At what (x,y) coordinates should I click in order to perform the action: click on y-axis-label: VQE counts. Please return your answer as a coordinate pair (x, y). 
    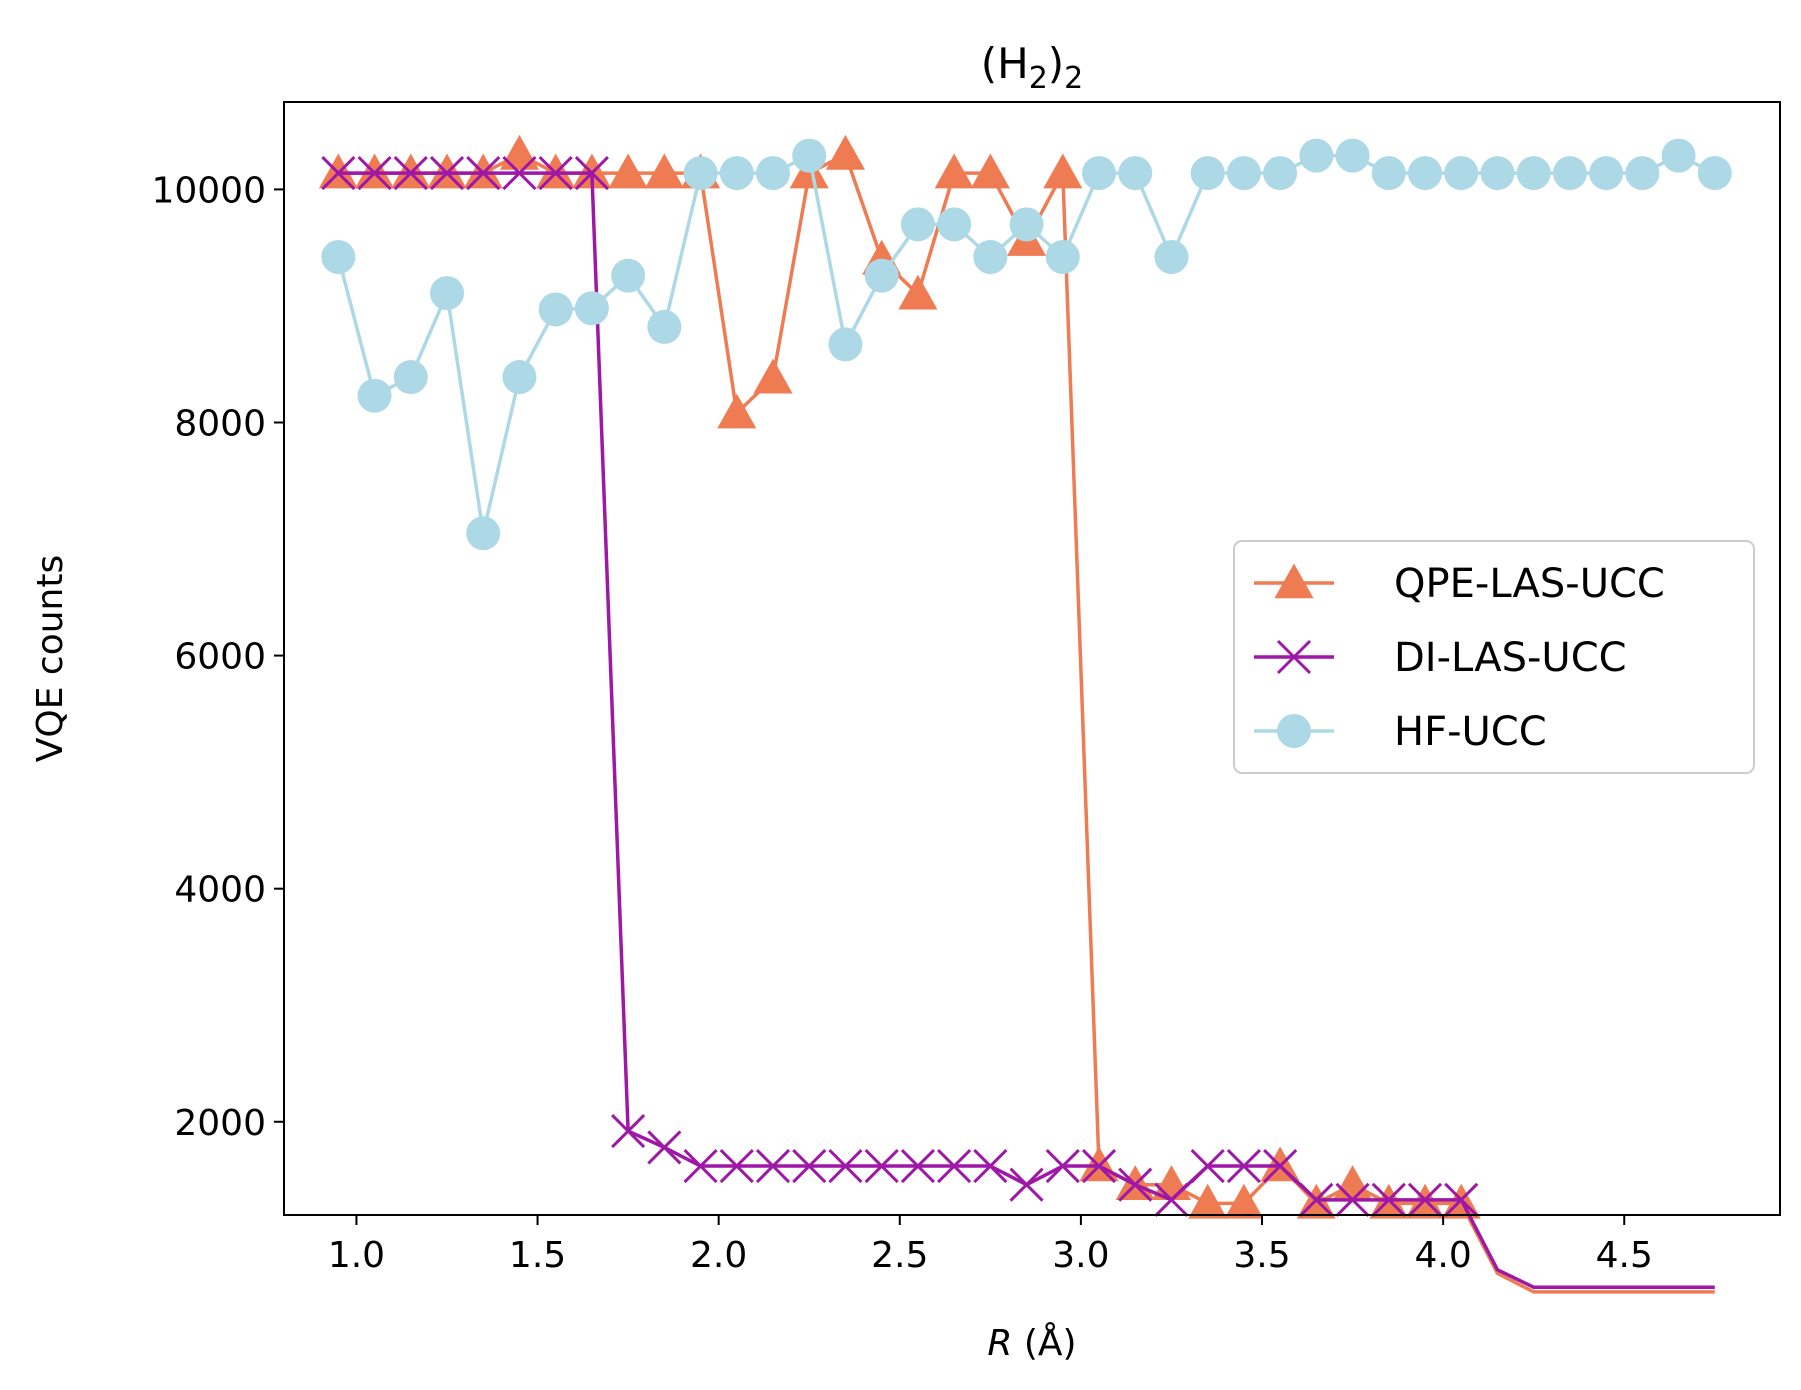
    Looking at the image, I should click on (50, 658).